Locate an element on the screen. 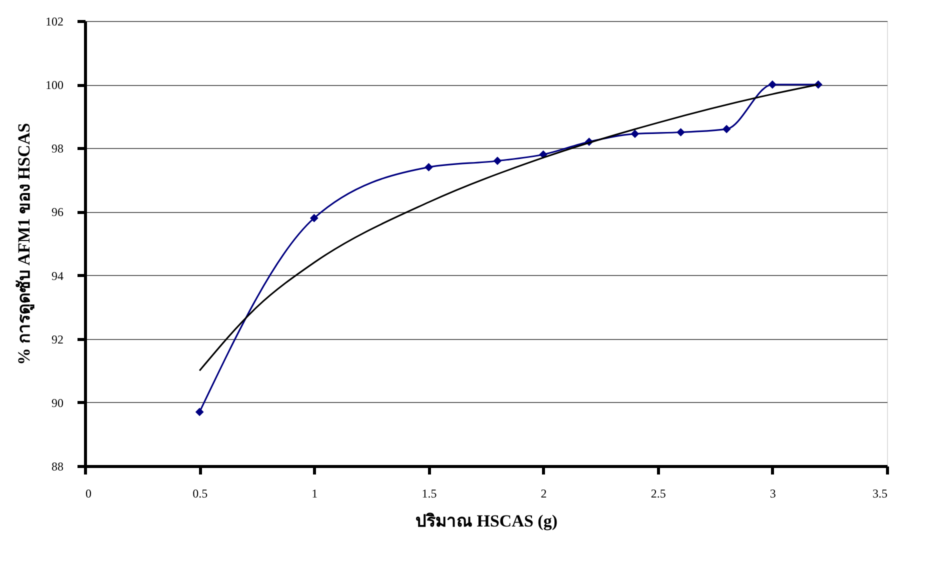 The width and height of the screenshot is (934, 574). y-tick-label: 92 is located at coordinates (58, 339).